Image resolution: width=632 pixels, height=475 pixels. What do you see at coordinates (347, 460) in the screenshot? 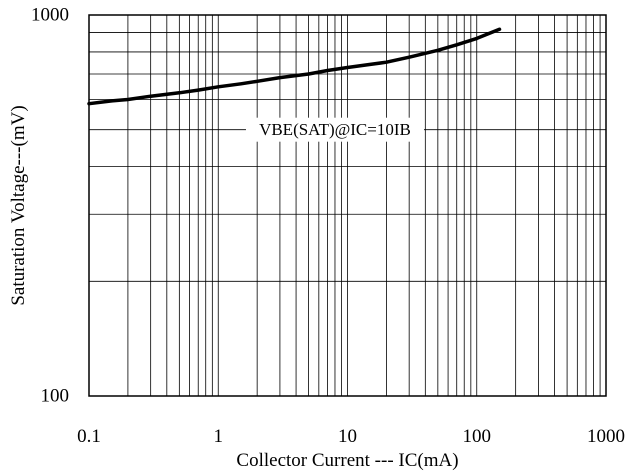
I see `x-axis-label: Collector Current --- IC(mA)` at bounding box center [347, 460].